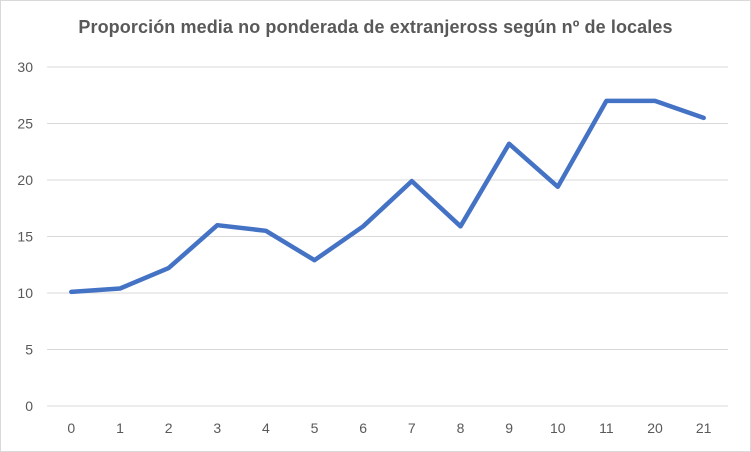 Image resolution: width=751 pixels, height=452 pixels. What do you see at coordinates (169, 428) in the screenshot?
I see `x-tick-label: 2` at bounding box center [169, 428].